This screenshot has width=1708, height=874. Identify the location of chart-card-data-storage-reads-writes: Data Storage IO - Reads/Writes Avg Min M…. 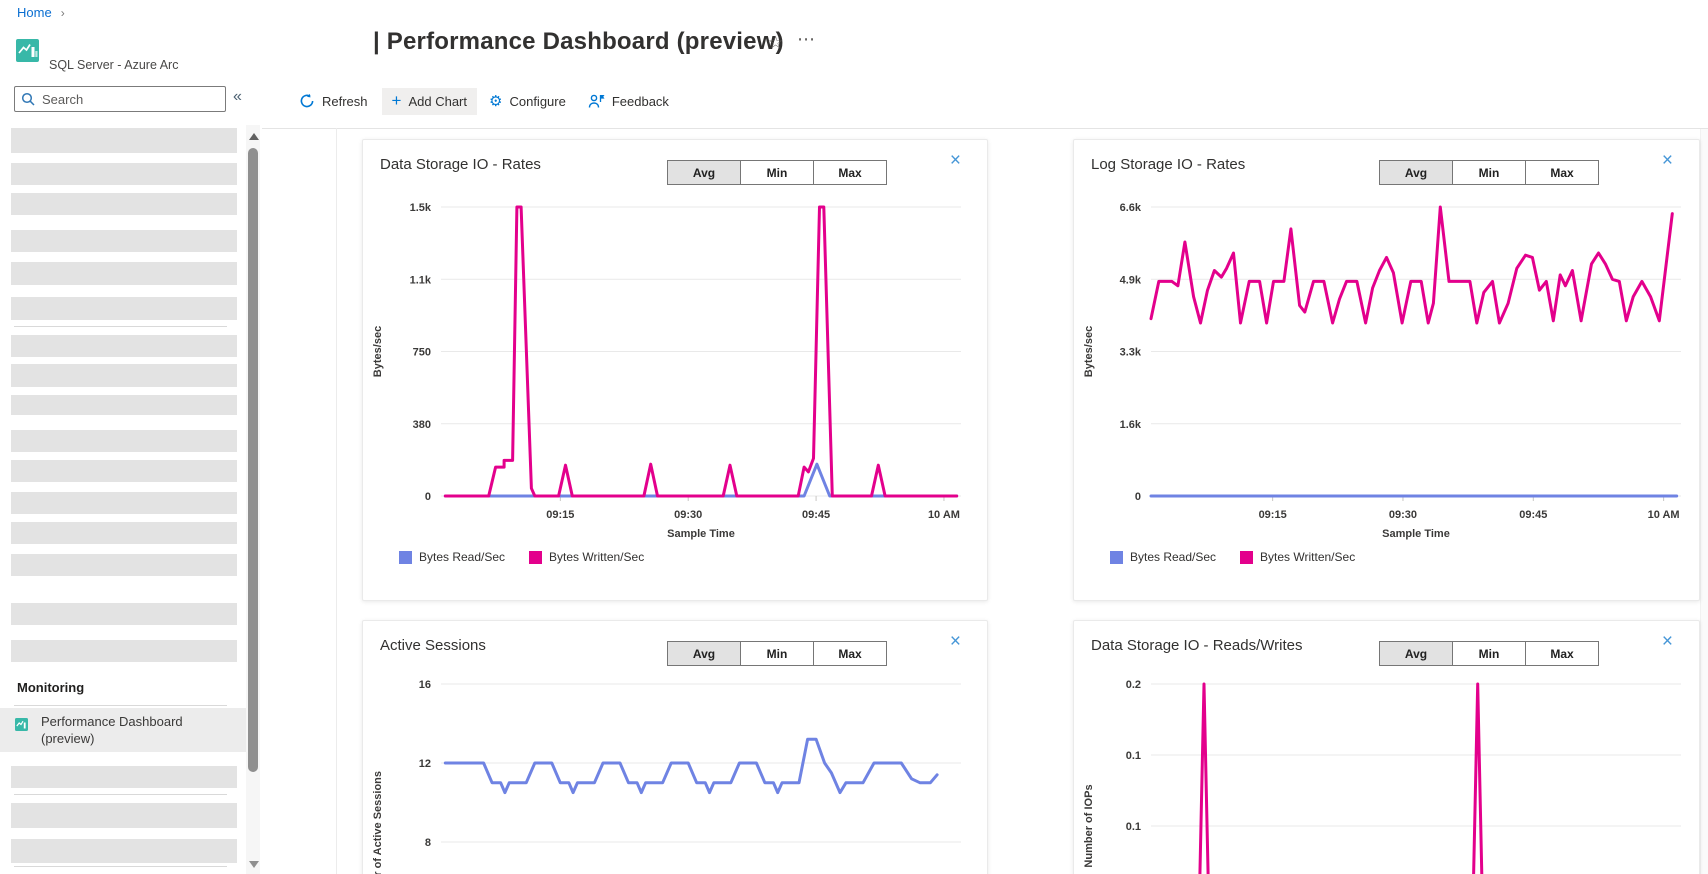
(1386, 747).